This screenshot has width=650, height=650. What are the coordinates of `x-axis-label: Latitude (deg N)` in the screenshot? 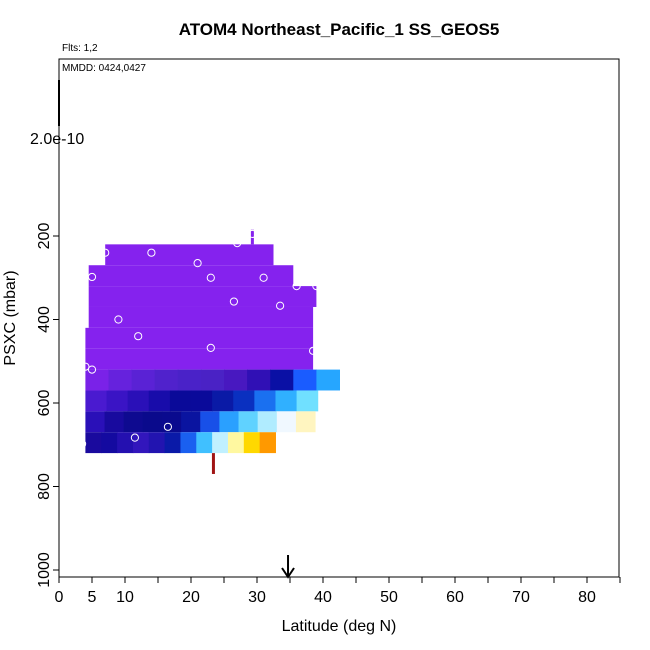 It's located at (339, 626).